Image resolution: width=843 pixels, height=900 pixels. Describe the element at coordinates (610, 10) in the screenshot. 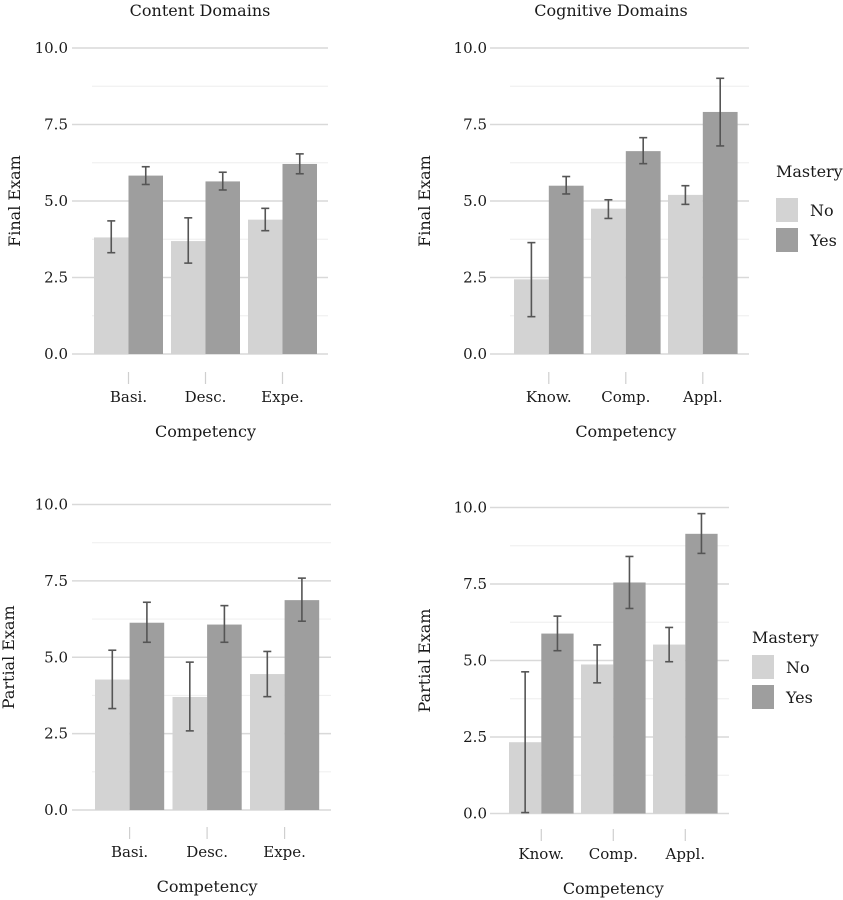

I see `panel-title: Cognitive Domains` at that location.